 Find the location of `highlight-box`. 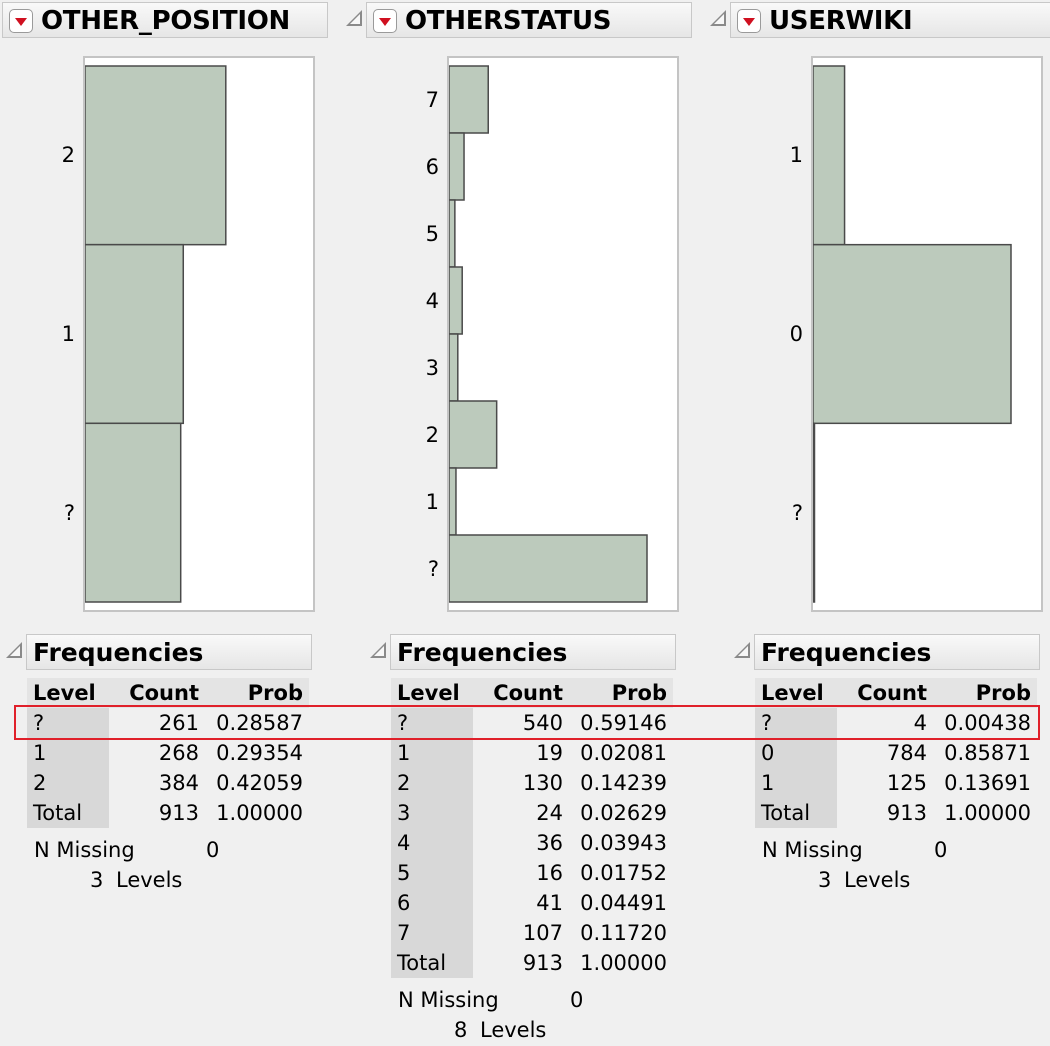

highlight-box is located at coordinates (527, 722).